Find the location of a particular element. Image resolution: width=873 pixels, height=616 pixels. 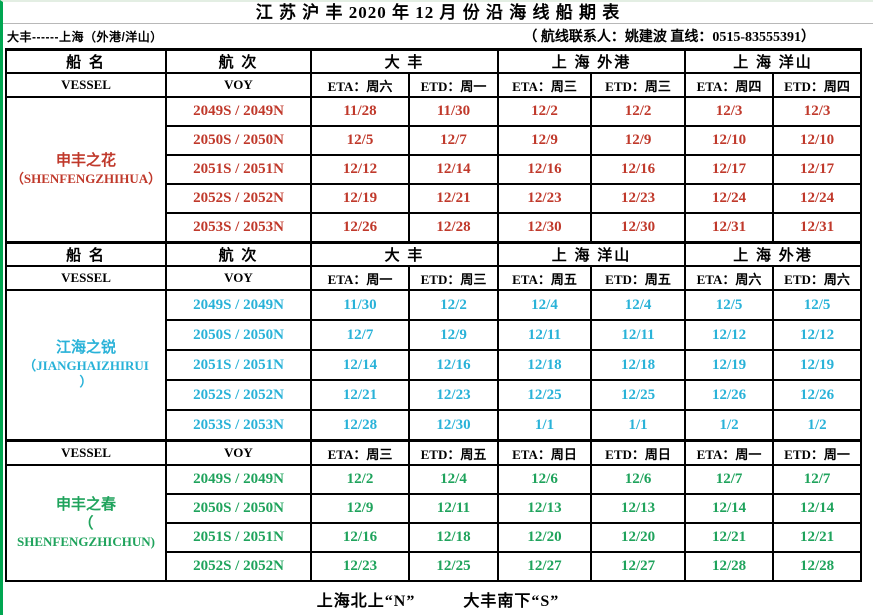

eta-date: 12/26 is located at coordinates (360, 228).